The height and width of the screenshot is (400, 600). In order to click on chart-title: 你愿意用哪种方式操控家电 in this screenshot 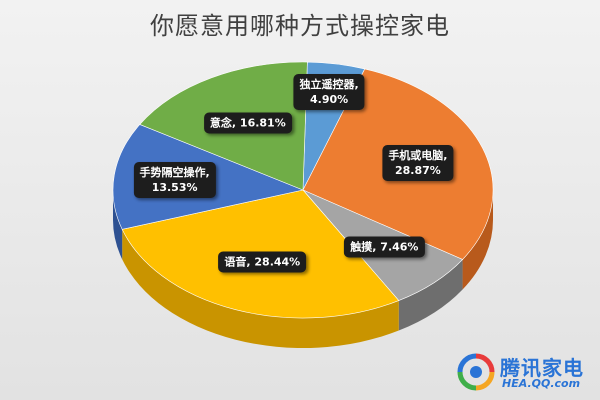, I will do `click(300, 26)`.